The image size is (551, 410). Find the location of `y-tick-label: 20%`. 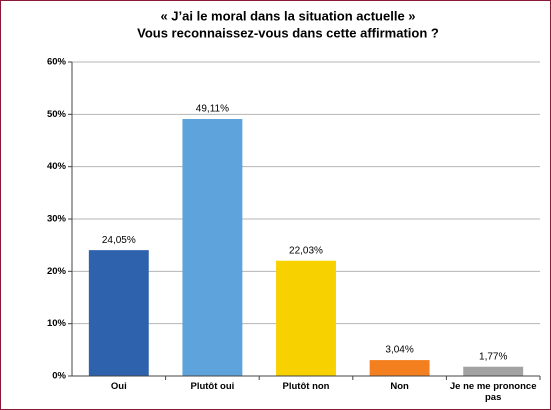

y-tick-label: 20% is located at coordinates (57, 271).